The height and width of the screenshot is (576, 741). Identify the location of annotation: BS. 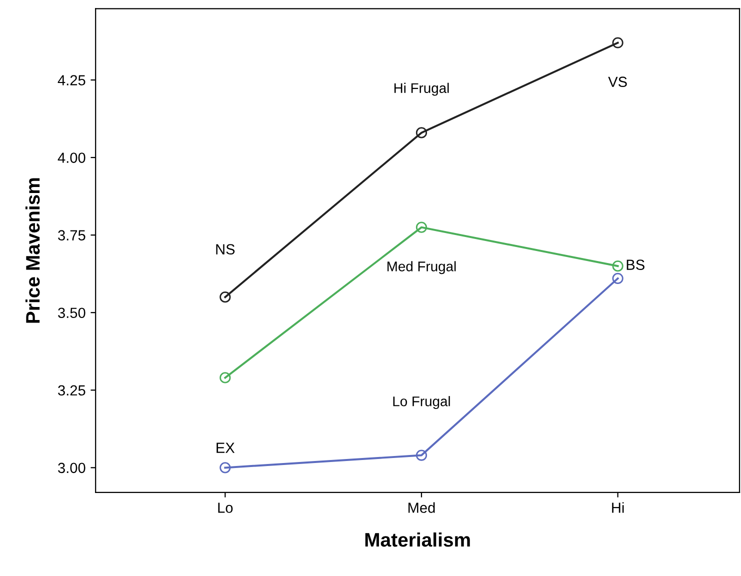
(635, 265).